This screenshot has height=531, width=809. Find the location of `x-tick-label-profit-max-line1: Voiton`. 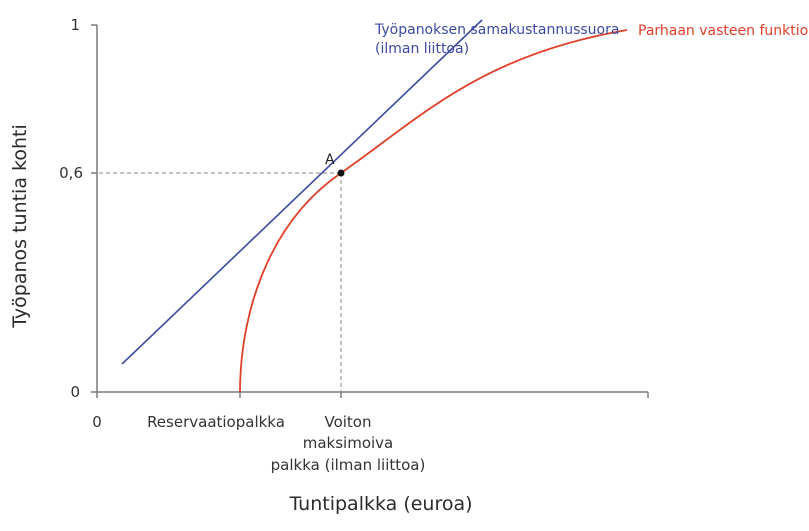

x-tick-label-profit-max-line1: Voiton is located at coordinates (347, 422).